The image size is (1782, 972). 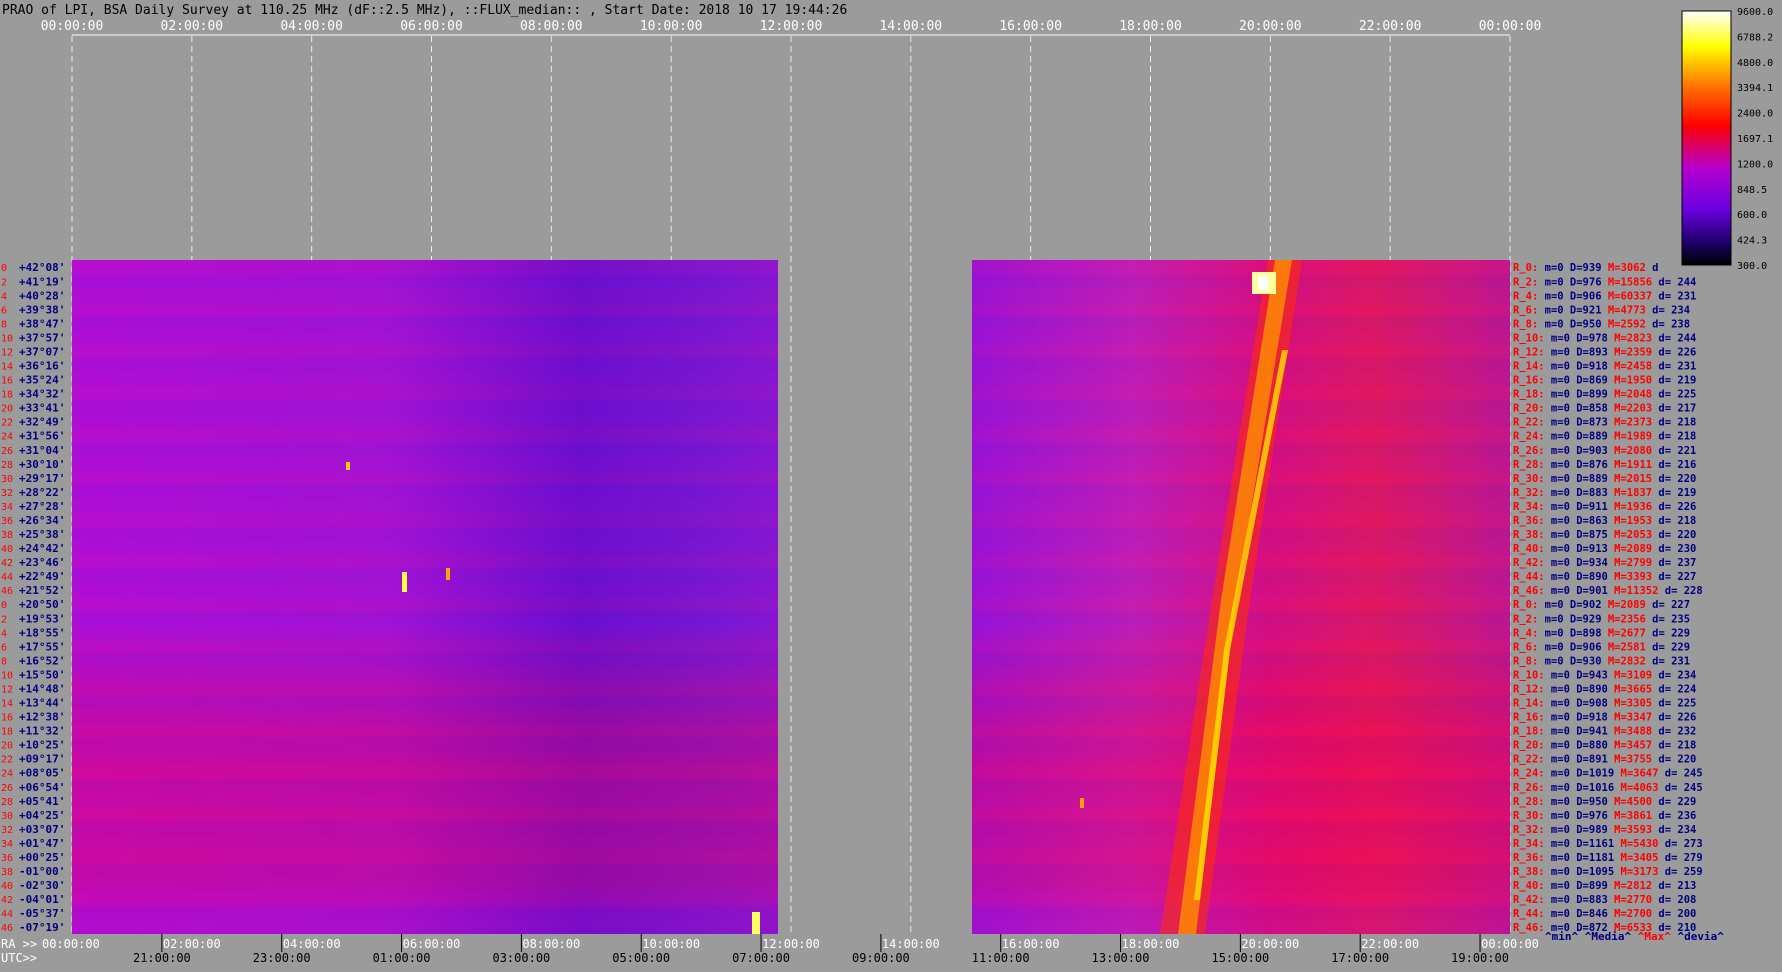 I want to click on ra-axis-prefix: RA >>, so click(x=19, y=944).